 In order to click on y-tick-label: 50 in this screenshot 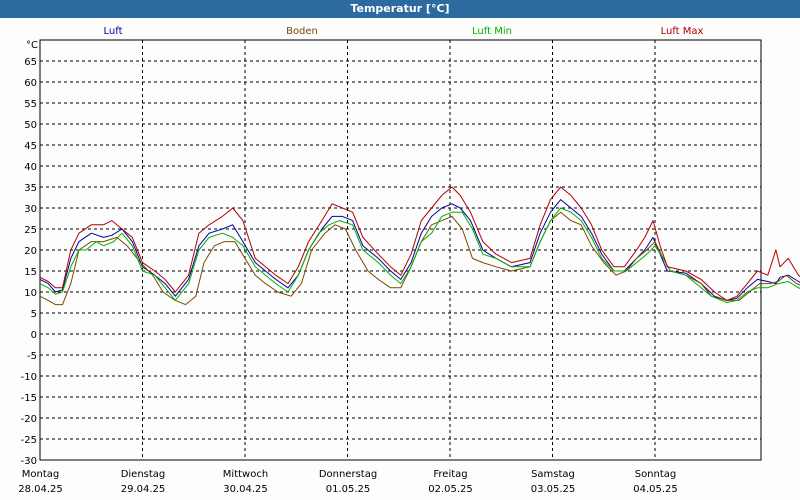, I will do `click(30, 125)`.